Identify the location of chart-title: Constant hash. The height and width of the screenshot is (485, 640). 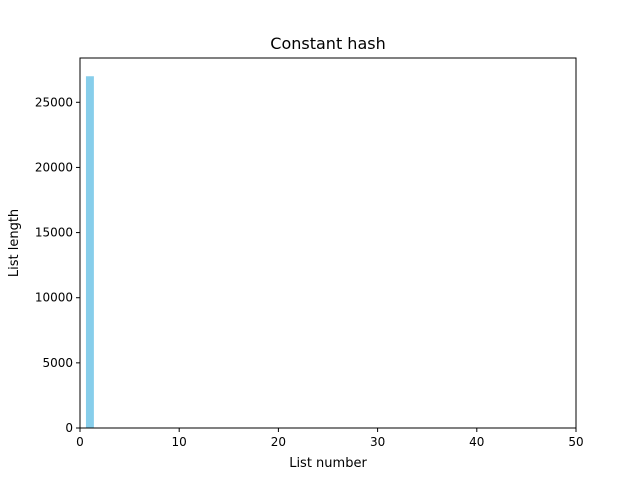
(327, 43).